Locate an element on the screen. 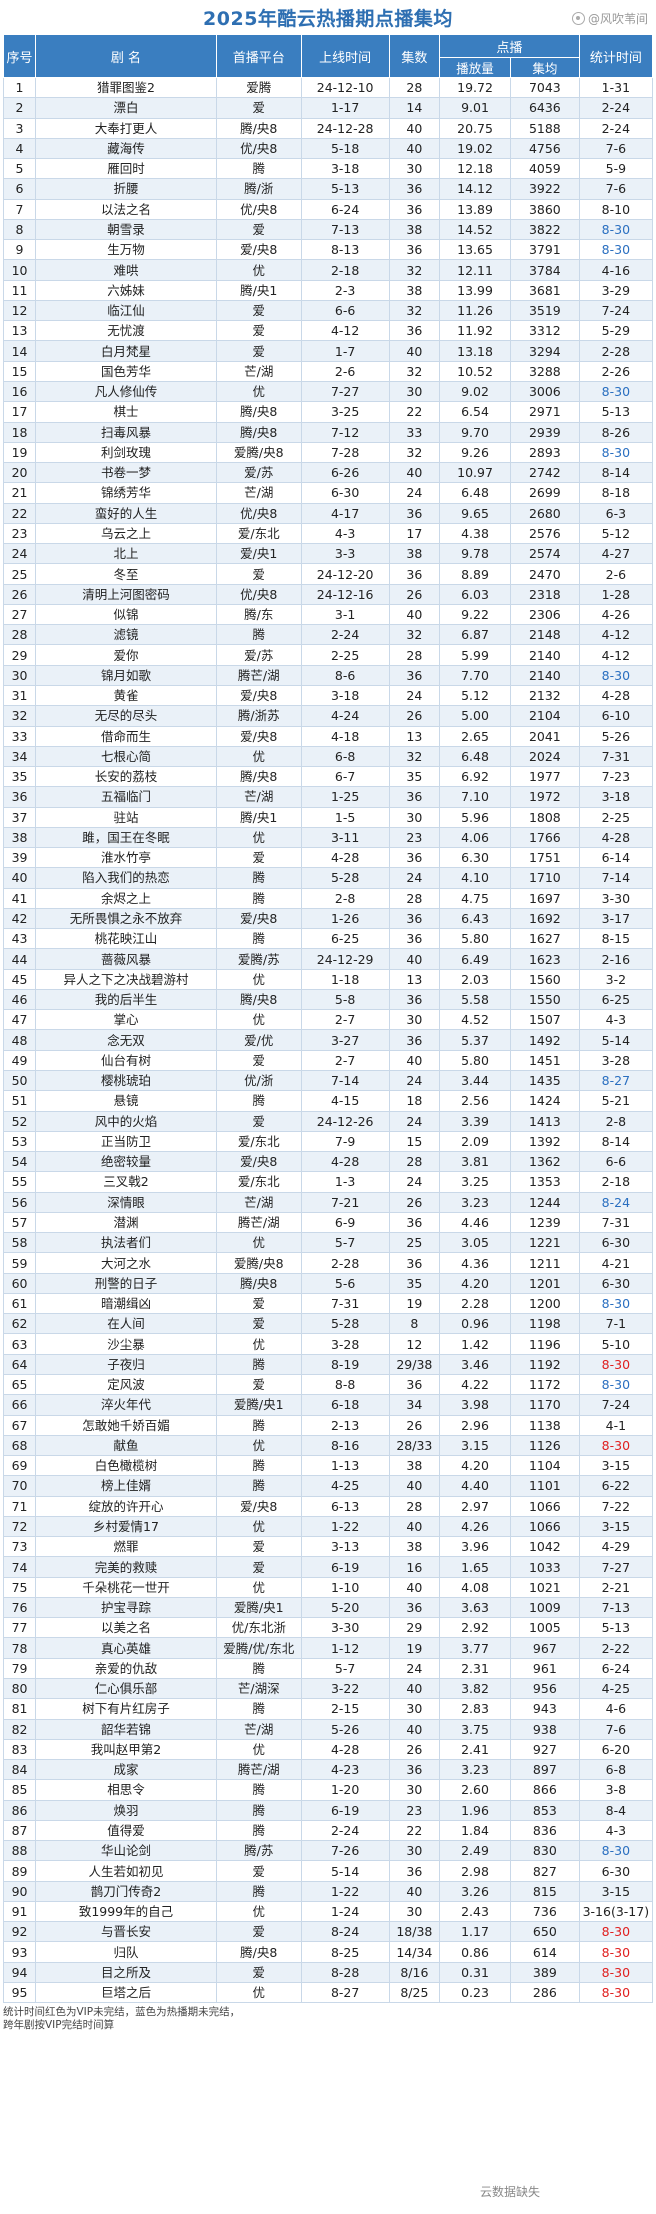 This screenshot has width=656, height=2214. cell-date: 2-7 is located at coordinates (345, 1060).